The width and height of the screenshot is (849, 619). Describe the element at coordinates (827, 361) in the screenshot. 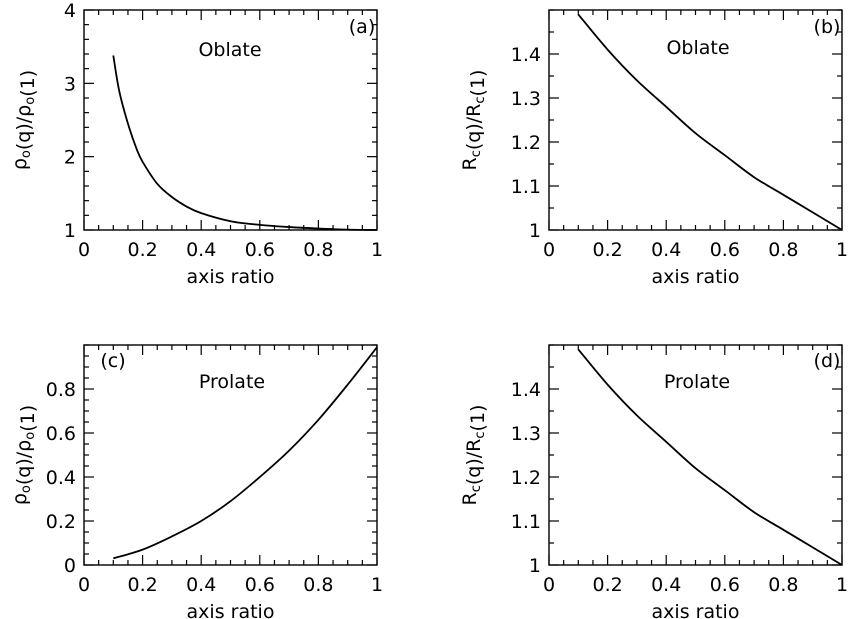

I see `panel-tag: (d)` at that location.